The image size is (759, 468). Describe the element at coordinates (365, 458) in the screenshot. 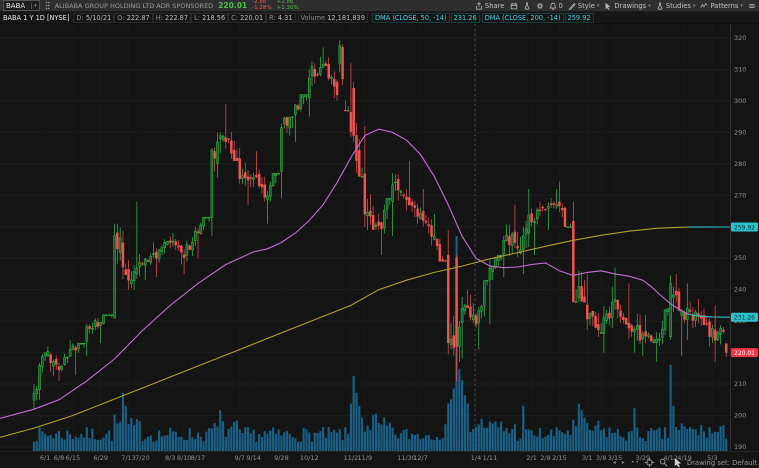

I see `x-axis-label: 11/9` at that location.